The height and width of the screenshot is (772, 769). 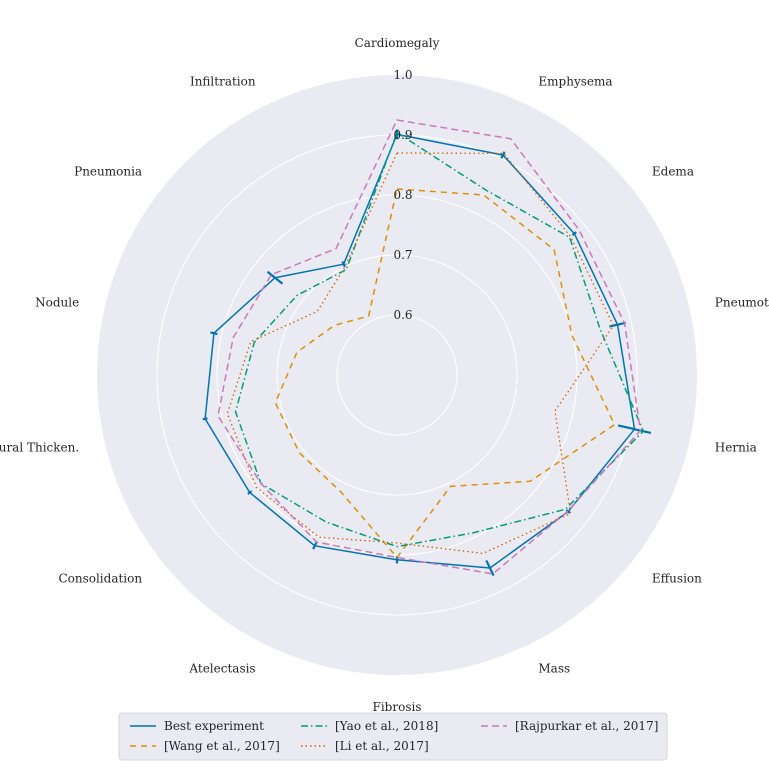 I want to click on category-label-hernia: Hernia, so click(x=736, y=448).